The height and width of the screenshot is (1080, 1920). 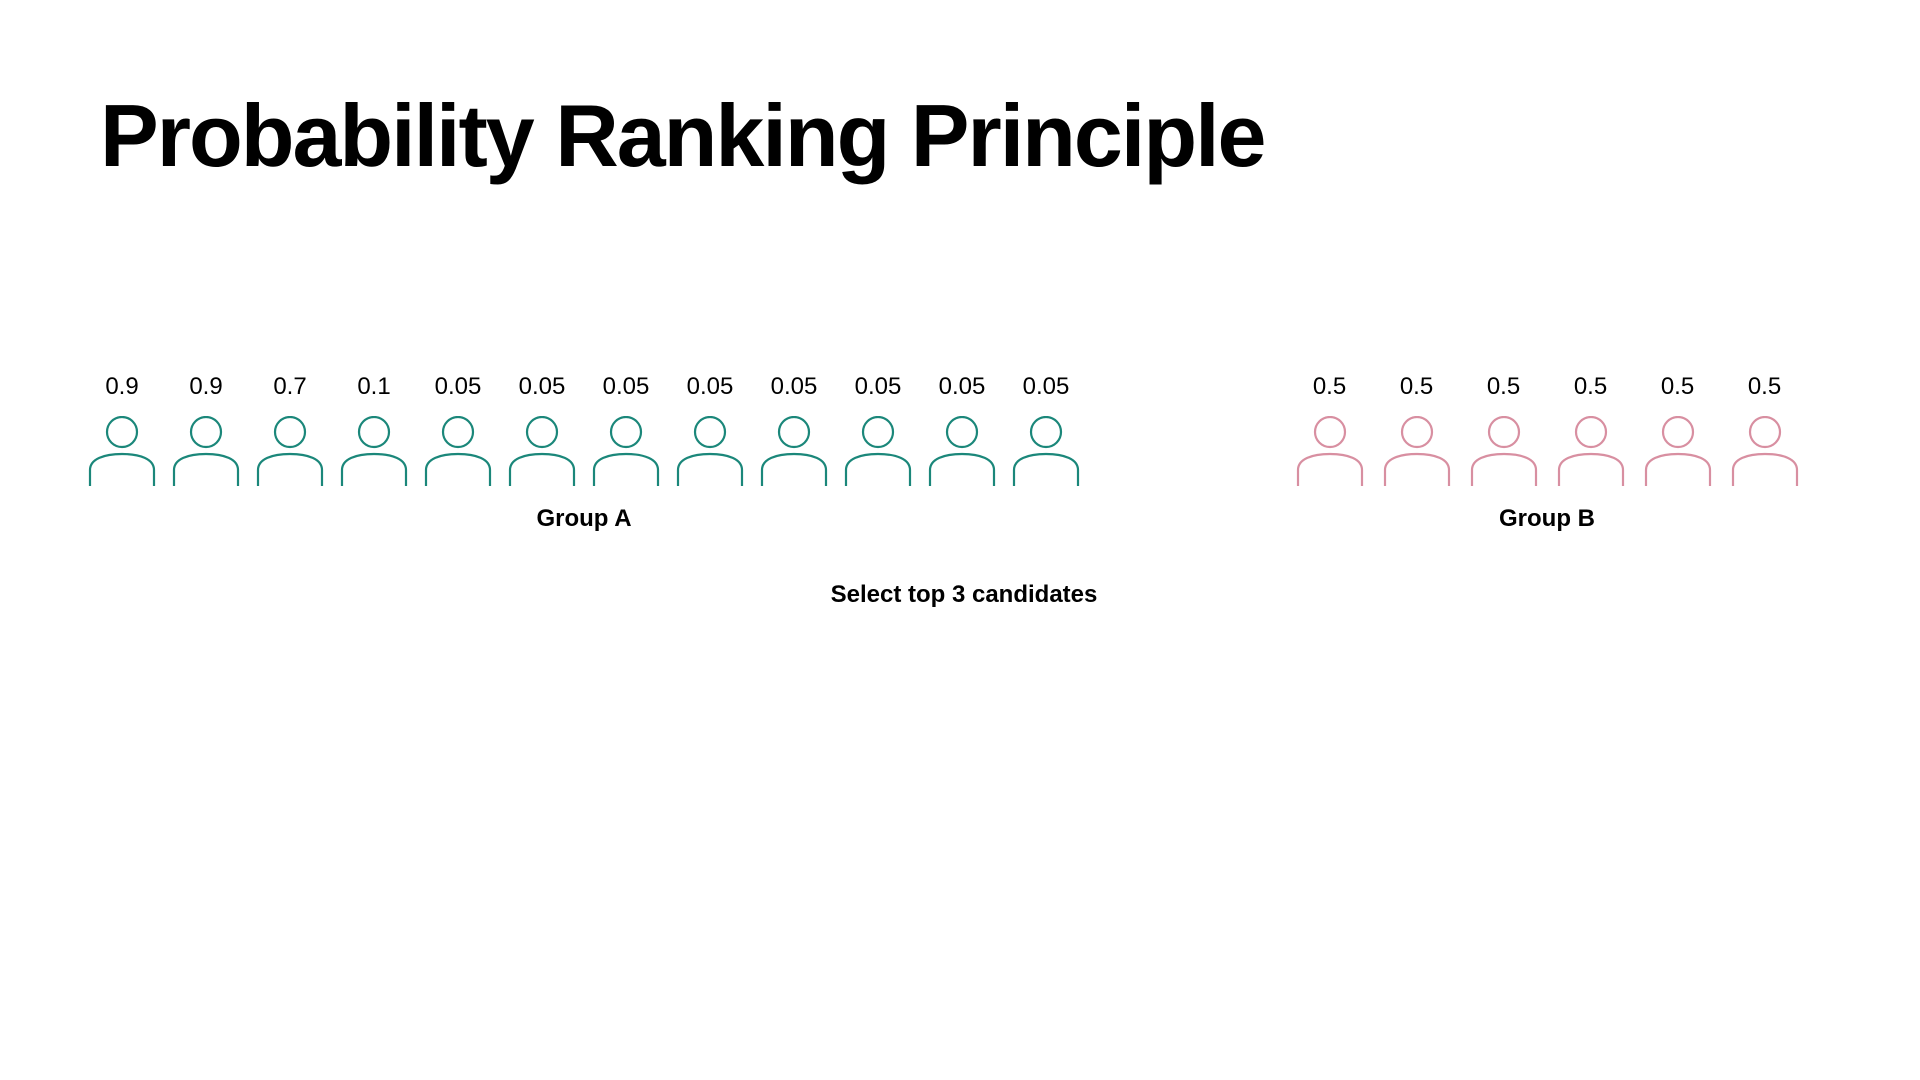 I want to click on candidate: 0.1, so click(x=374, y=430).